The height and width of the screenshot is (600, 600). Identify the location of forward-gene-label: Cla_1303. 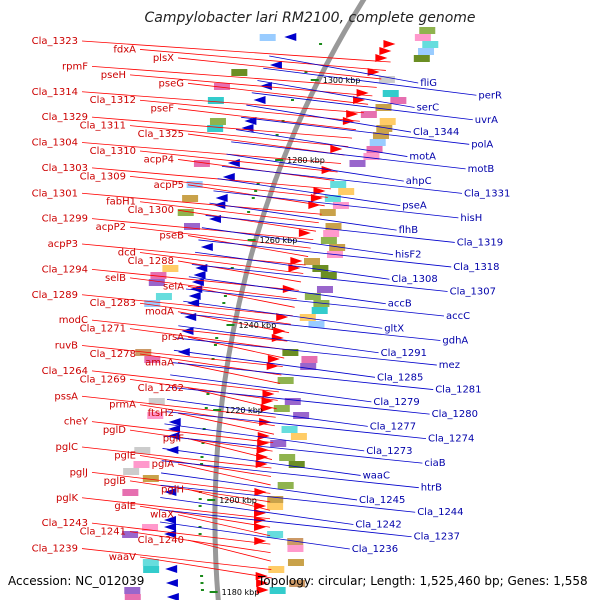
(65, 168).